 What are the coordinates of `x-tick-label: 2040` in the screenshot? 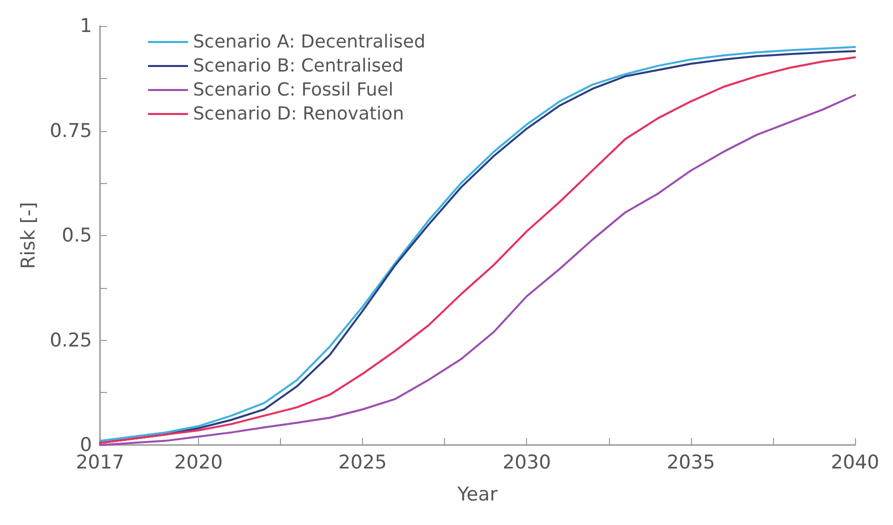 It's located at (855, 463).